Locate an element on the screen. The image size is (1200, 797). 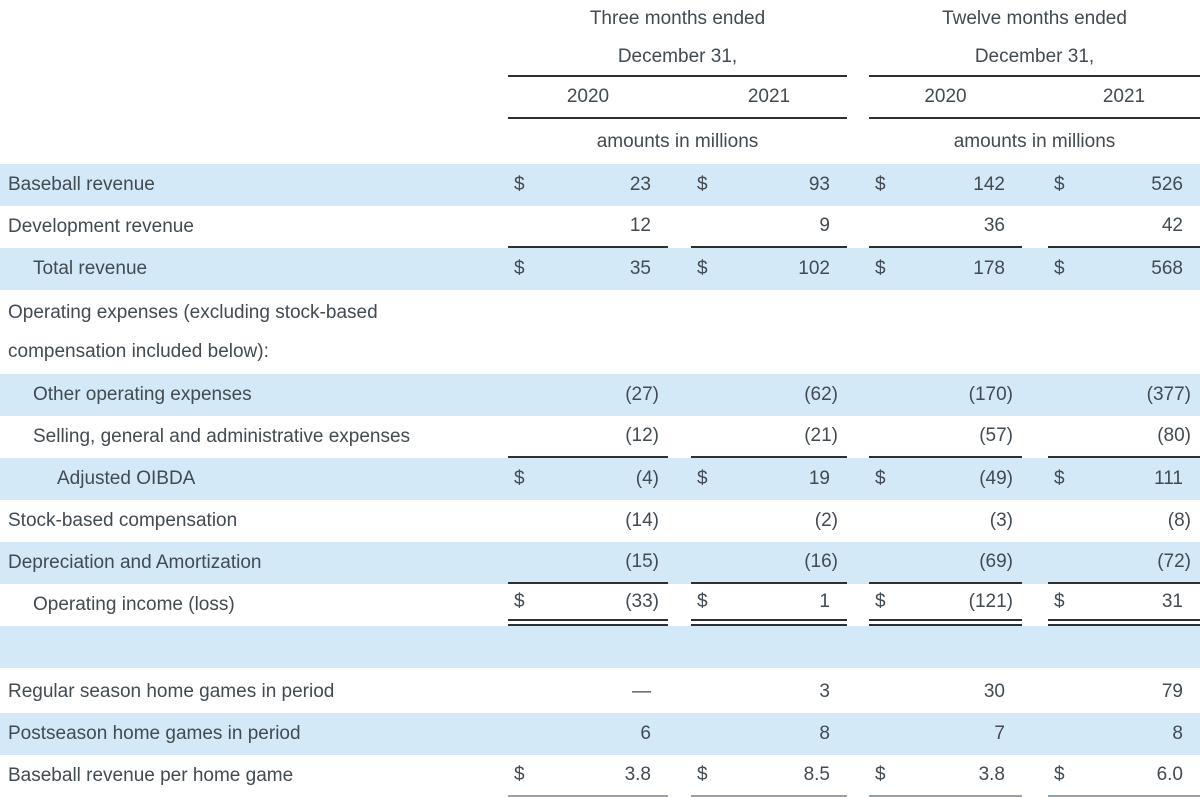
row-label: Regular season home games in period is located at coordinates (171, 691).